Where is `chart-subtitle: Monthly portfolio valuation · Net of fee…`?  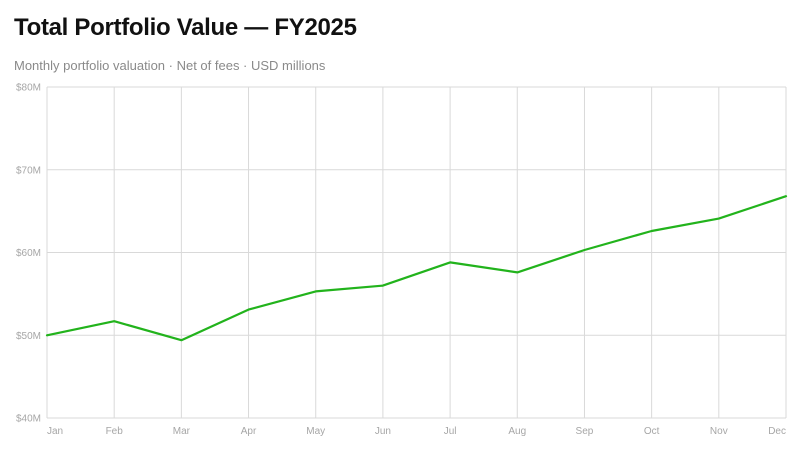
chart-subtitle: Monthly portfolio valuation · Net of fee… is located at coordinates (170, 65).